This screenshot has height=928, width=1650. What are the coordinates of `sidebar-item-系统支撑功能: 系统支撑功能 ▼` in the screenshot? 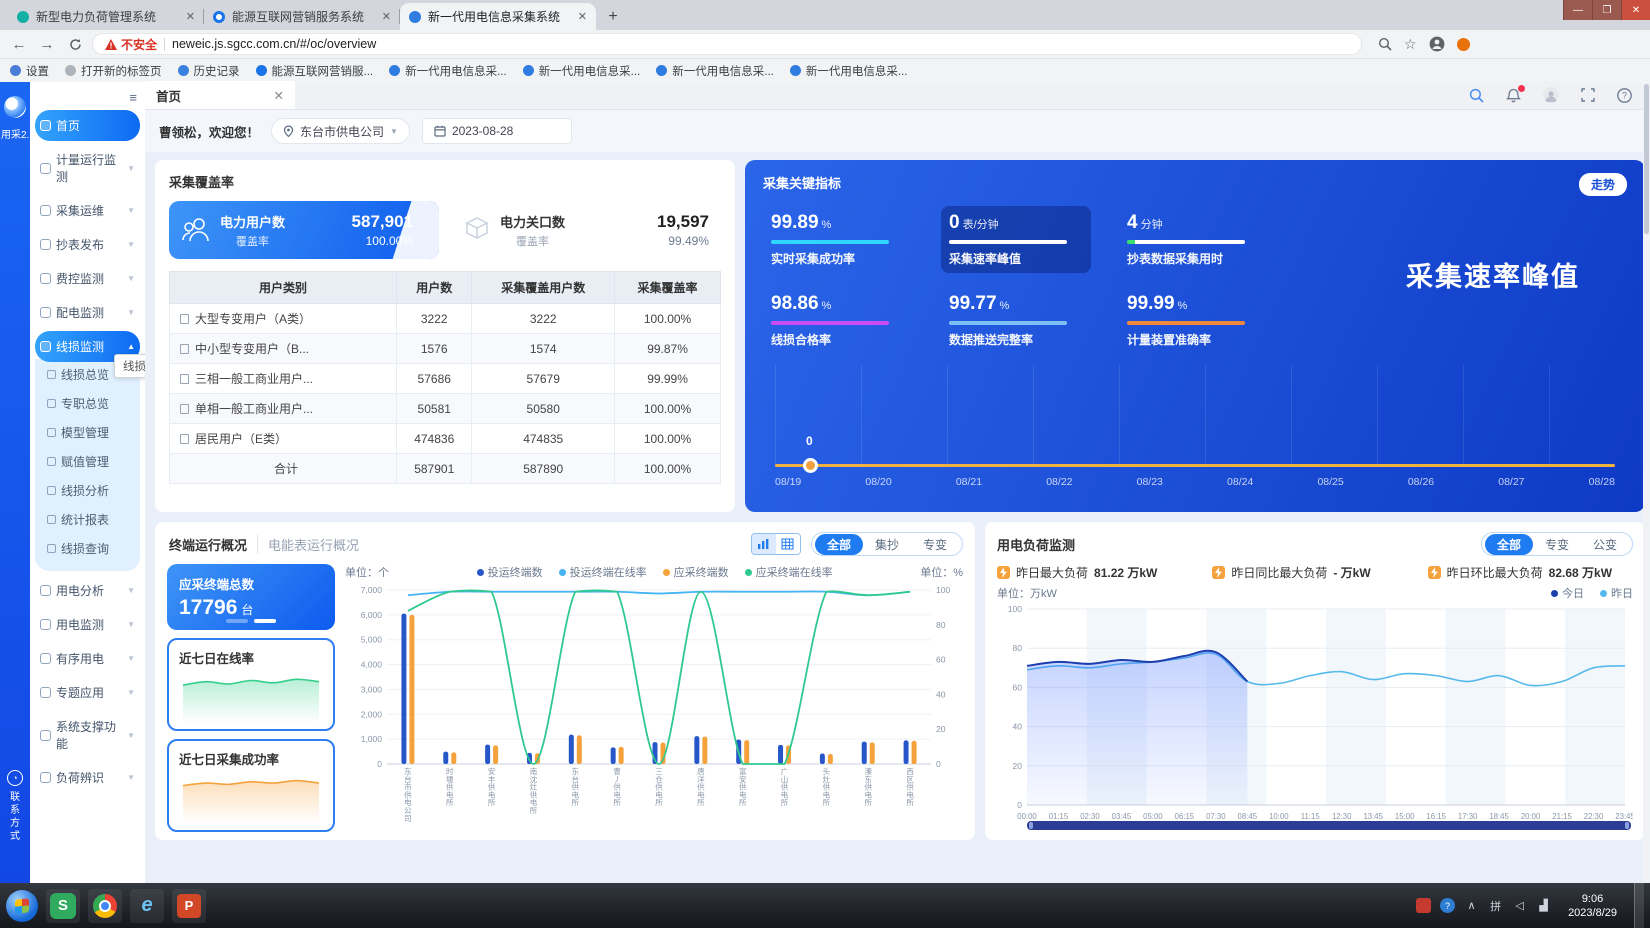 It's located at (87, 735).